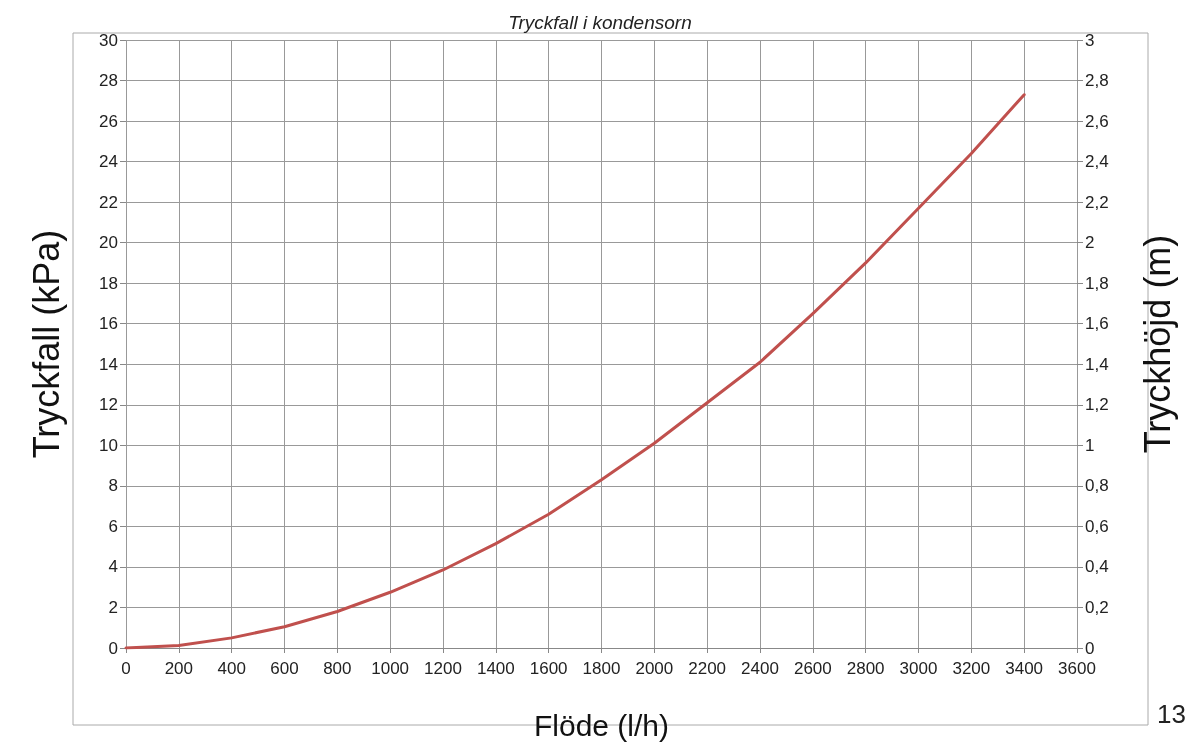 This screenshot has height=753, width=1200. Describe the element at coordinates (865, 668) in the screenshot. I see `x-tick-label: 2800` at that location.